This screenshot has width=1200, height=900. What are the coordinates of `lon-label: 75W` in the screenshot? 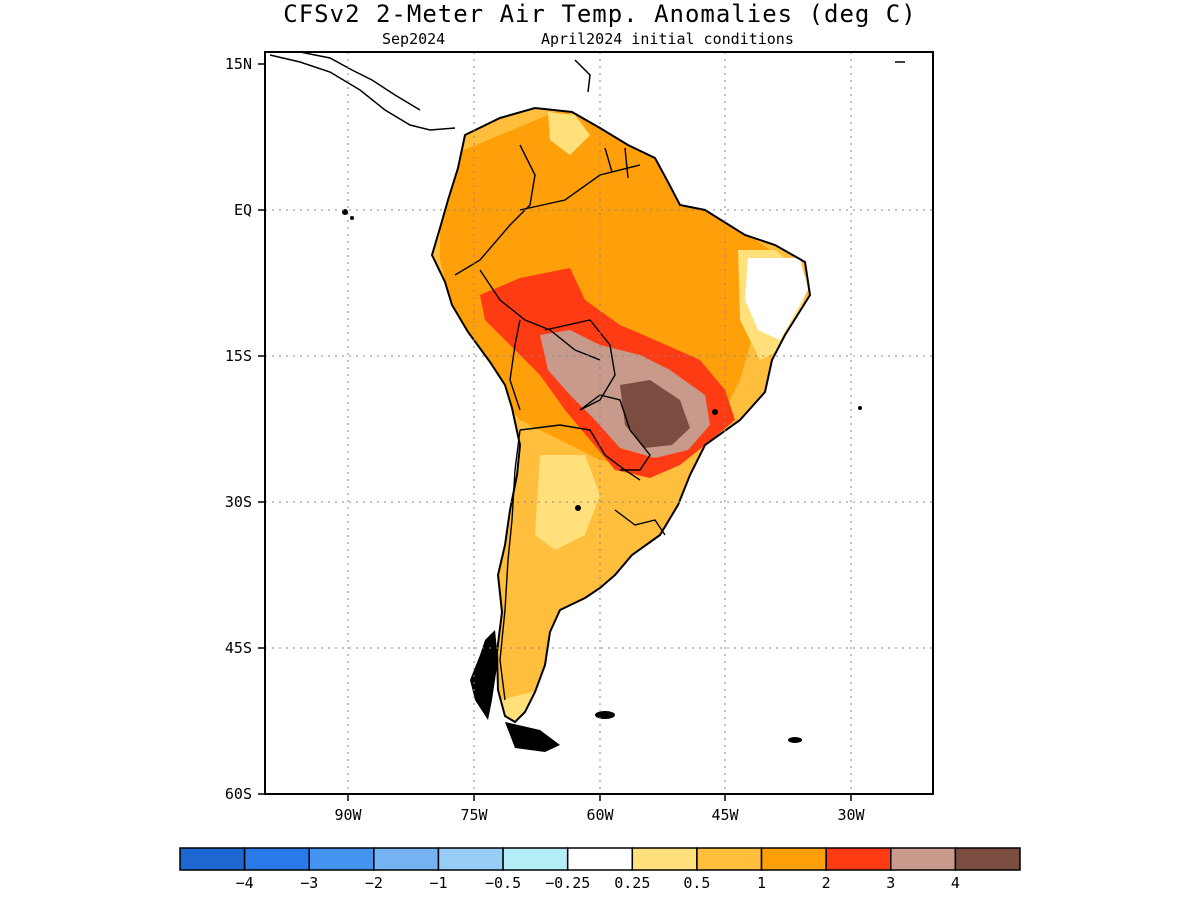 It's located at (474, 815).